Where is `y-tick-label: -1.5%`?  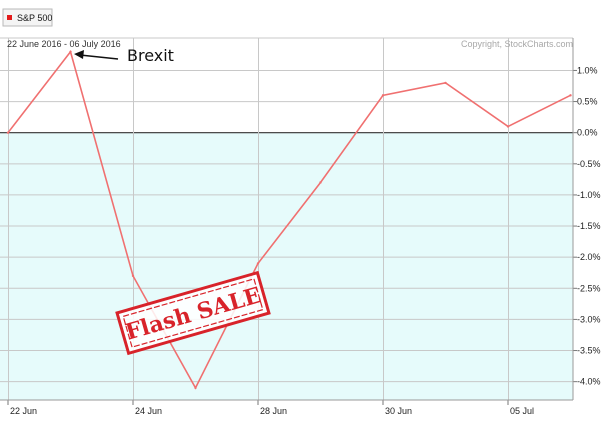
y-tick-label: -1.5% is located at coordinates (589, 226).